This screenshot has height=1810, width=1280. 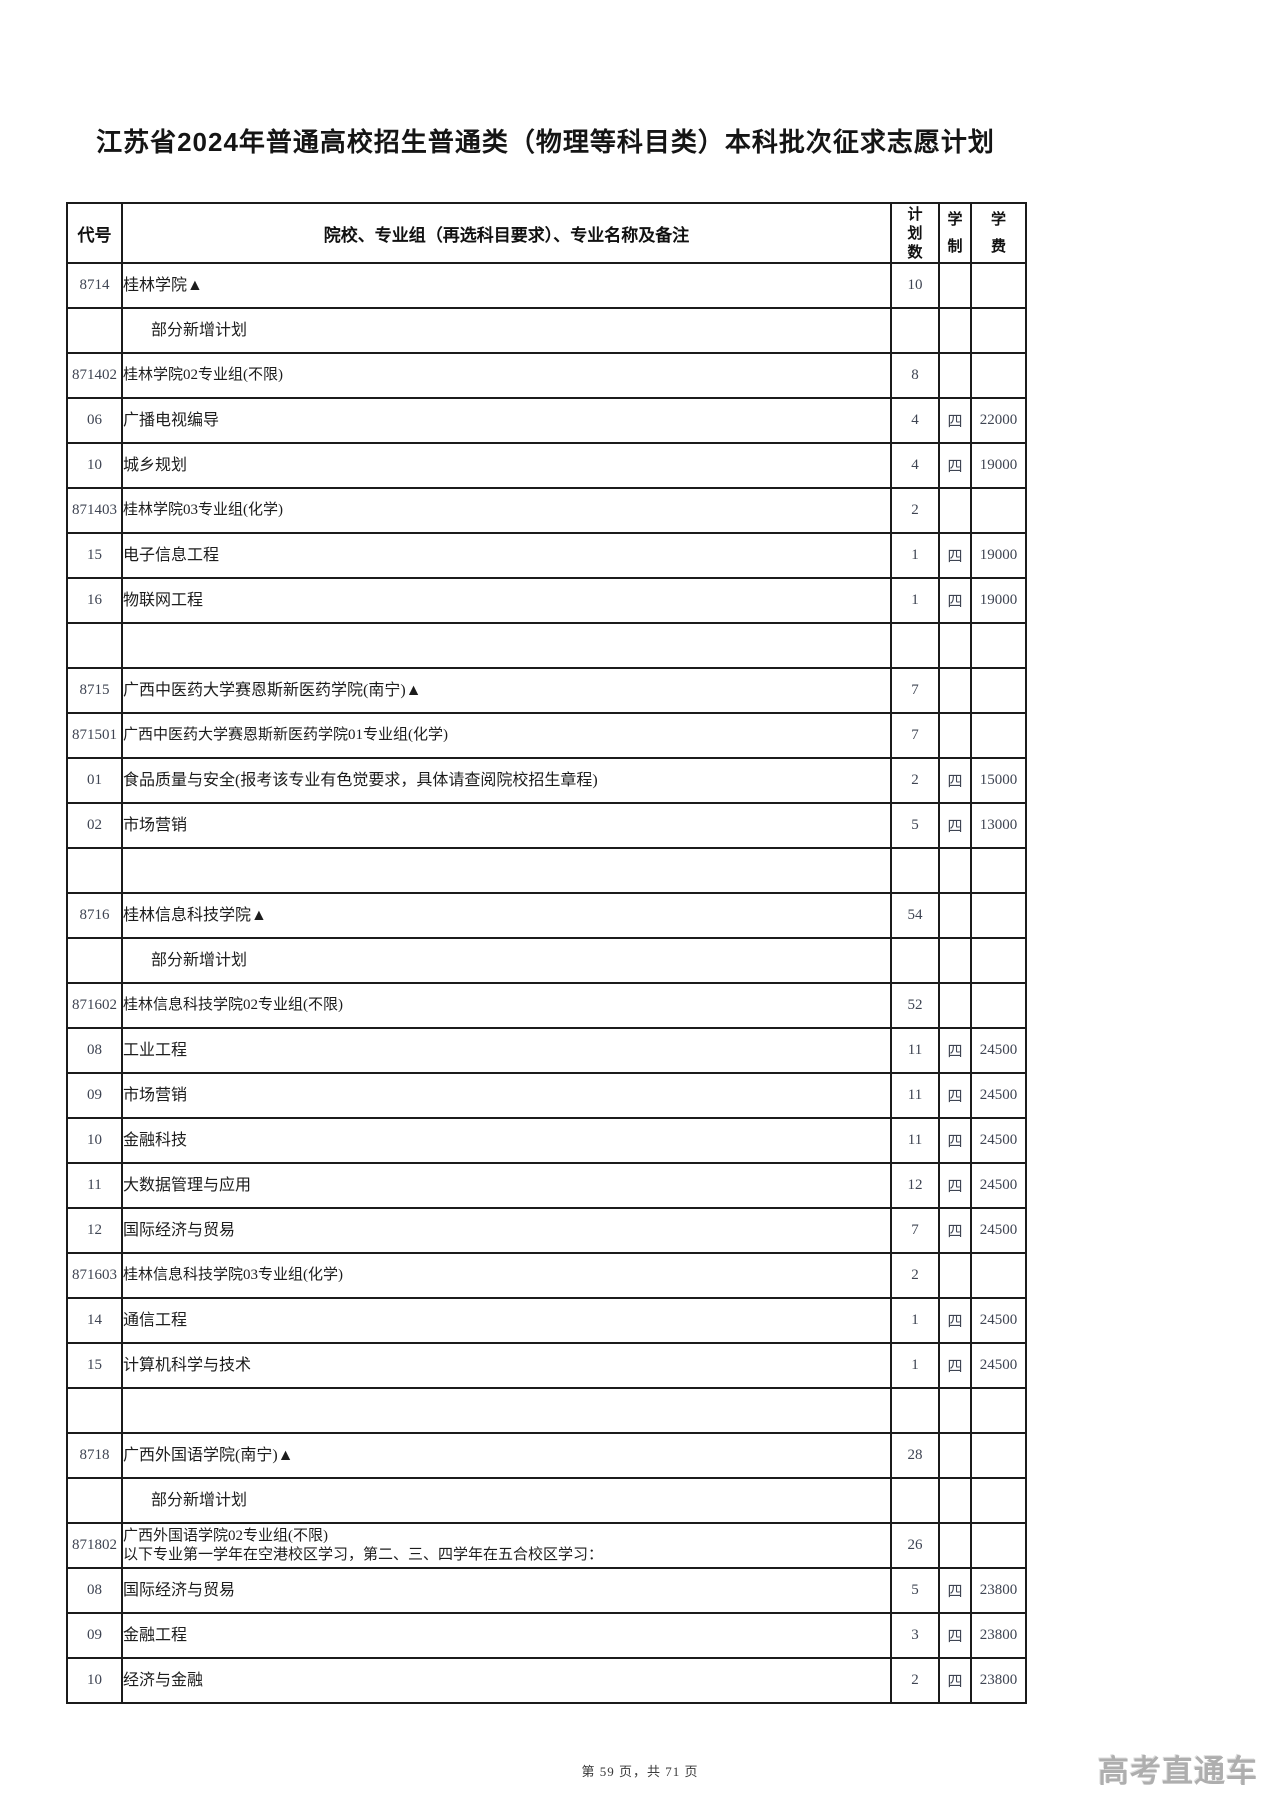 I want to click on cell-code: 8715, so click(x=94, y=690).